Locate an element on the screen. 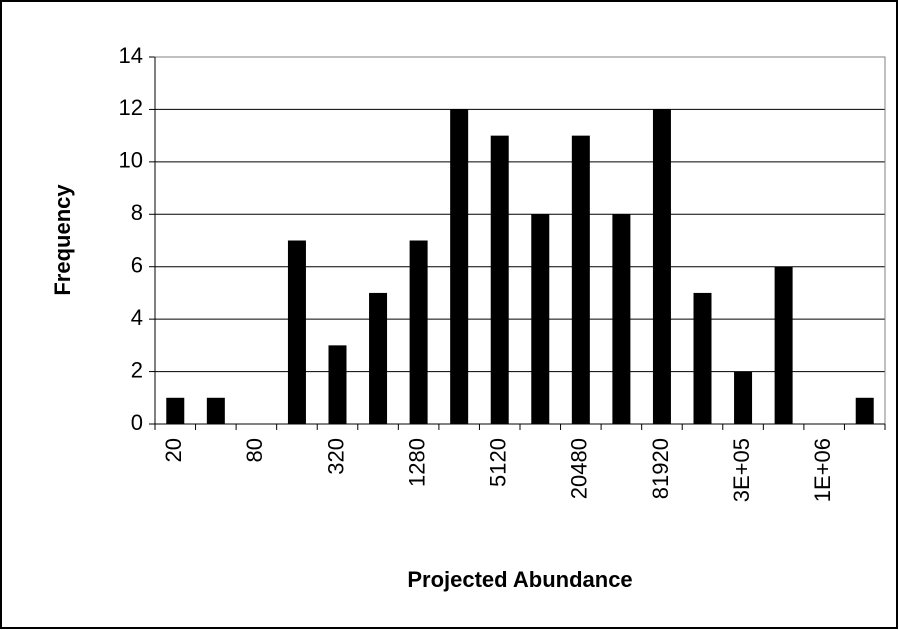 The height and width of the screenshot is (630, 899). y-tick-label: 14 is located at coordinates (131, 55).